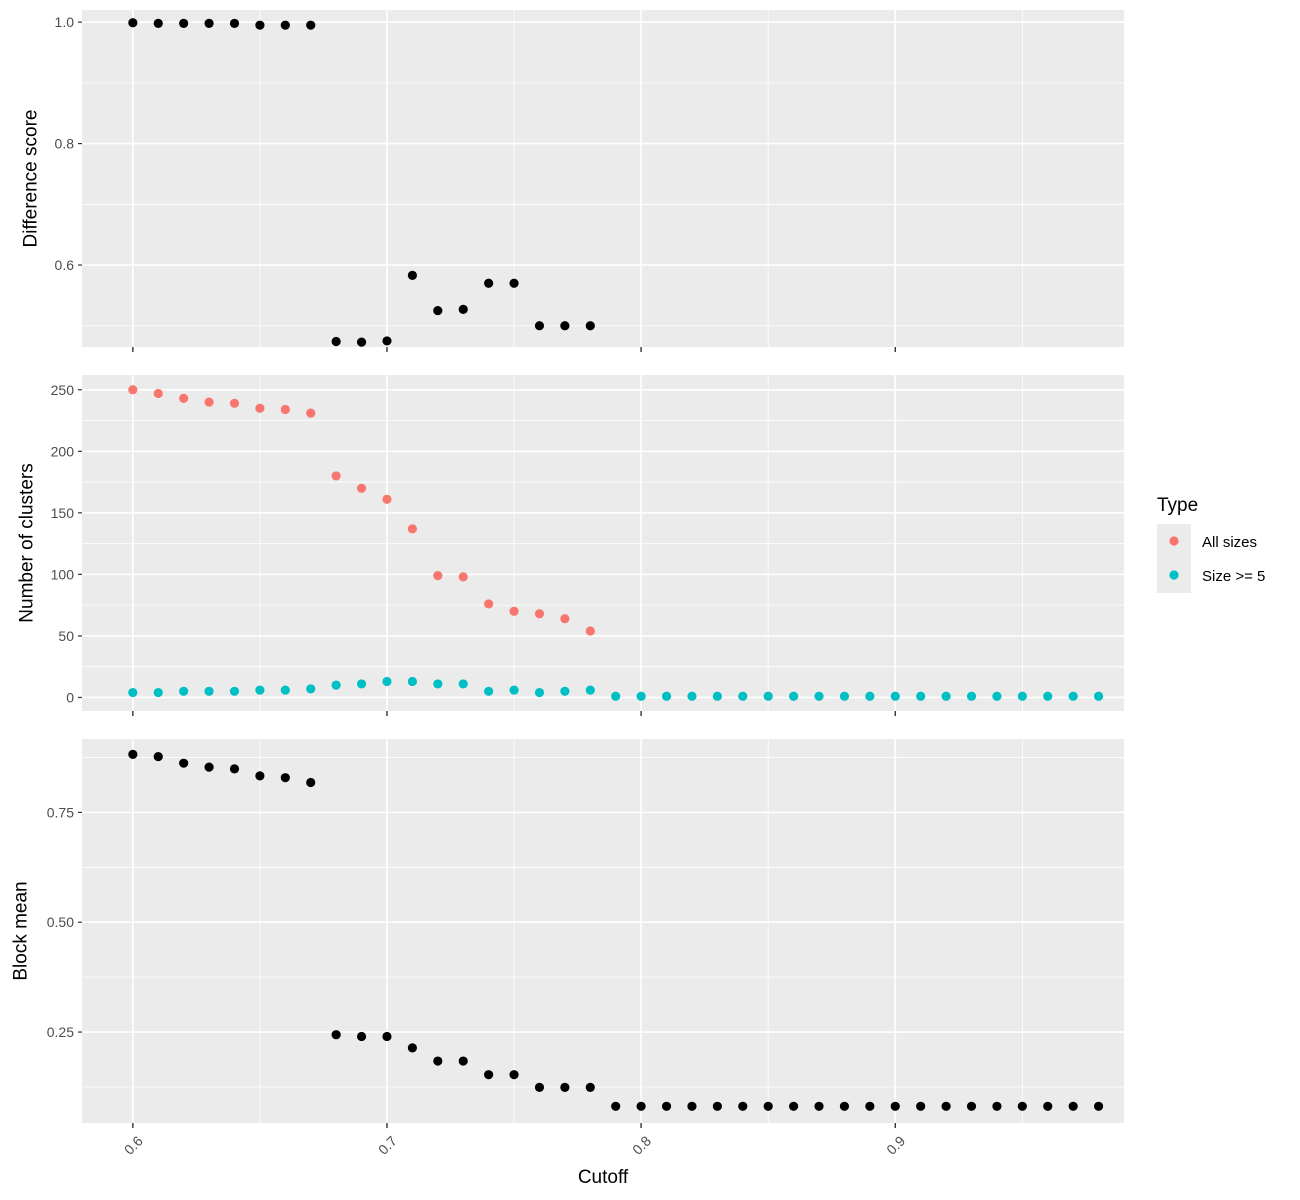 This screenshot has height=1200, width=1300. Describe the element at coordinates (60, 812) in the screenshot. I see `y-tick-label: 0.75` at that location.